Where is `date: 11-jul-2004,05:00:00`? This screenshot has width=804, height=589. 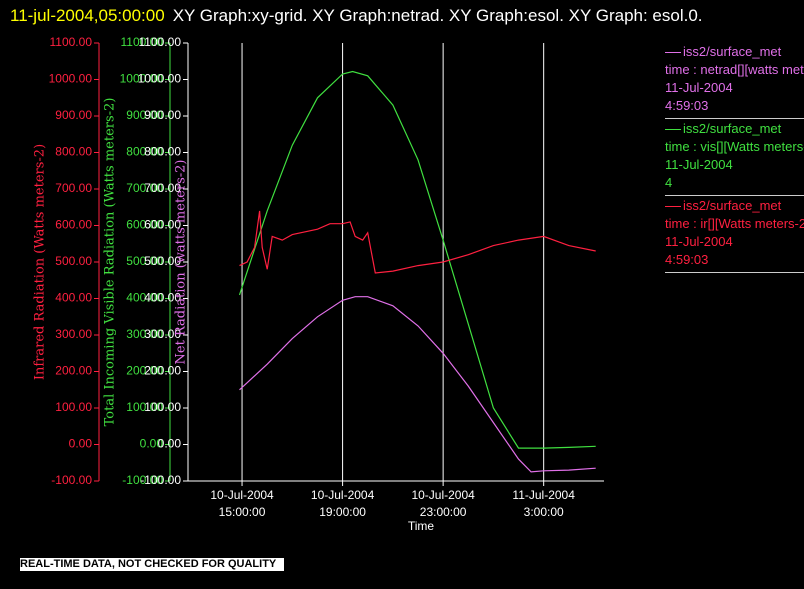
date: 11-jul-2004,05:00:00 is located at coordinates (87, 15).